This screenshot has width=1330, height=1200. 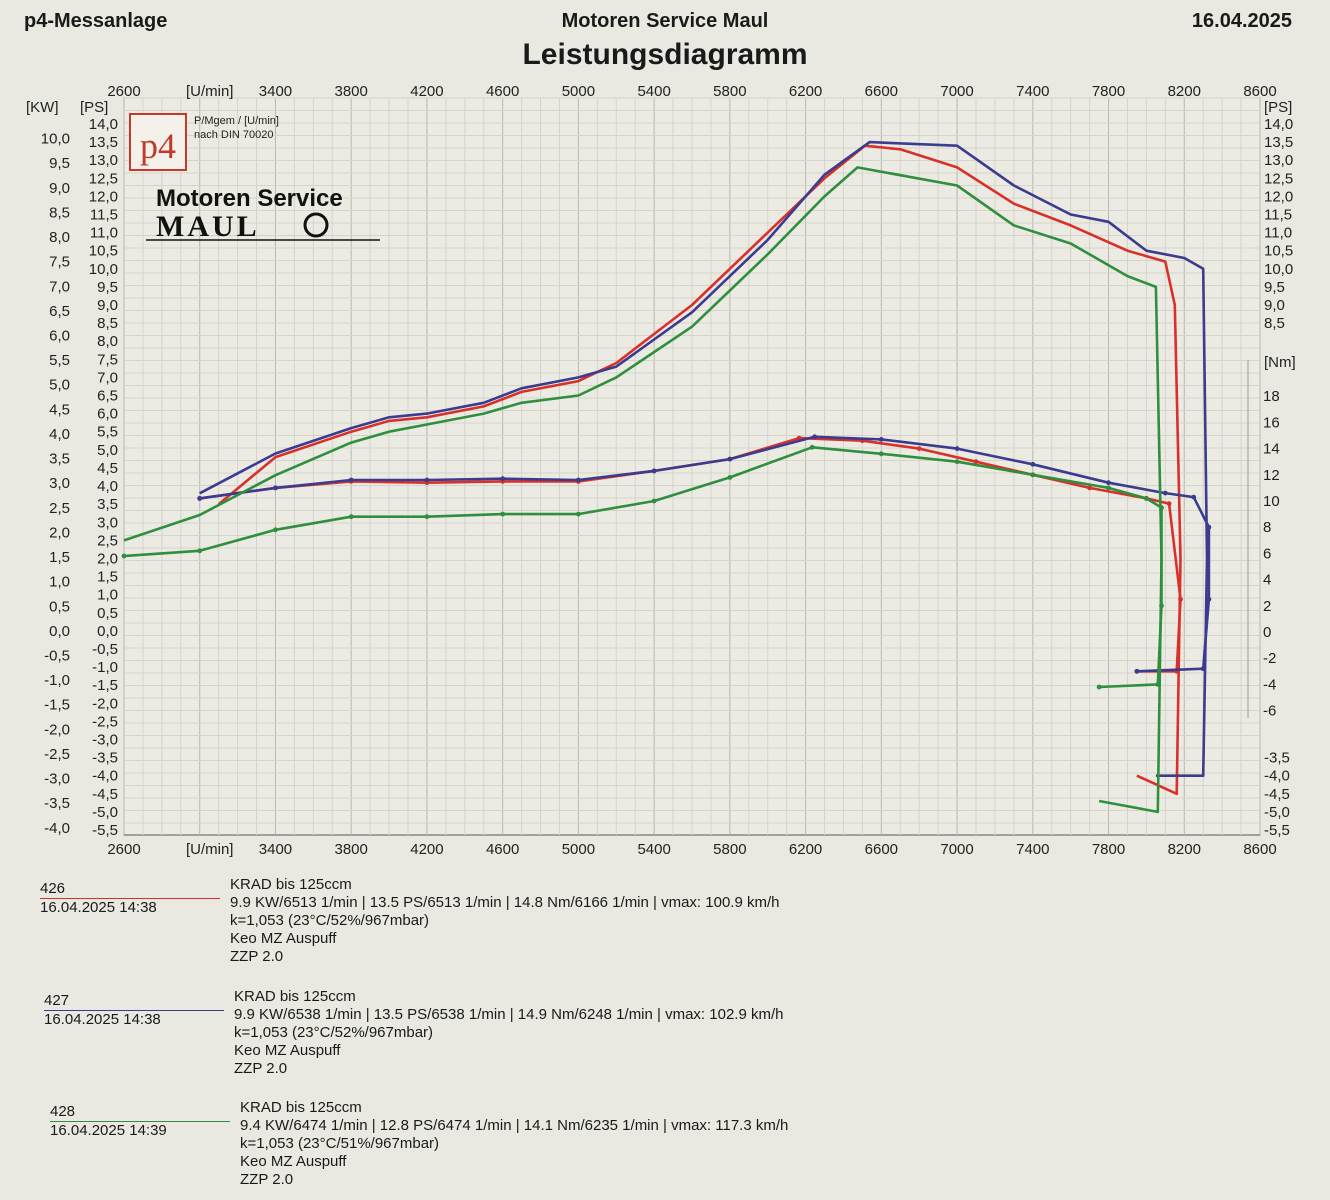 What do you see at coordinates (653, 91) in the screenshot?
I see `x-tick-label-top: 5400` at bounding box center [653, 91].